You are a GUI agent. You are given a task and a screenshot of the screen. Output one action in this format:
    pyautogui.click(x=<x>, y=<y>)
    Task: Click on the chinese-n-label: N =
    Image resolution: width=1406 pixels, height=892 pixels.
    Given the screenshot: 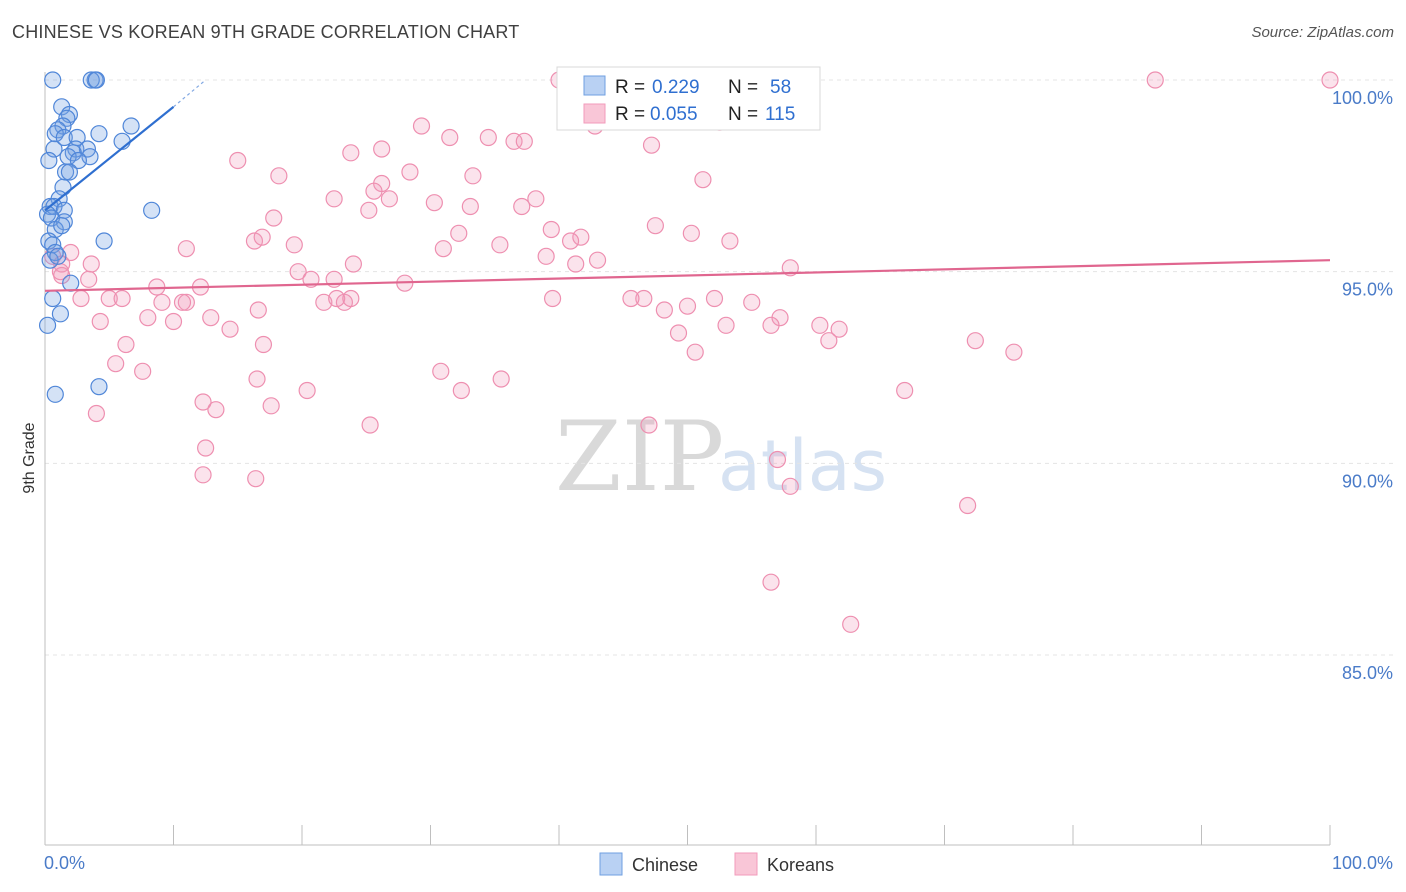 What is the action you would take?
    pyautogui.click(x=743, y=87)
    